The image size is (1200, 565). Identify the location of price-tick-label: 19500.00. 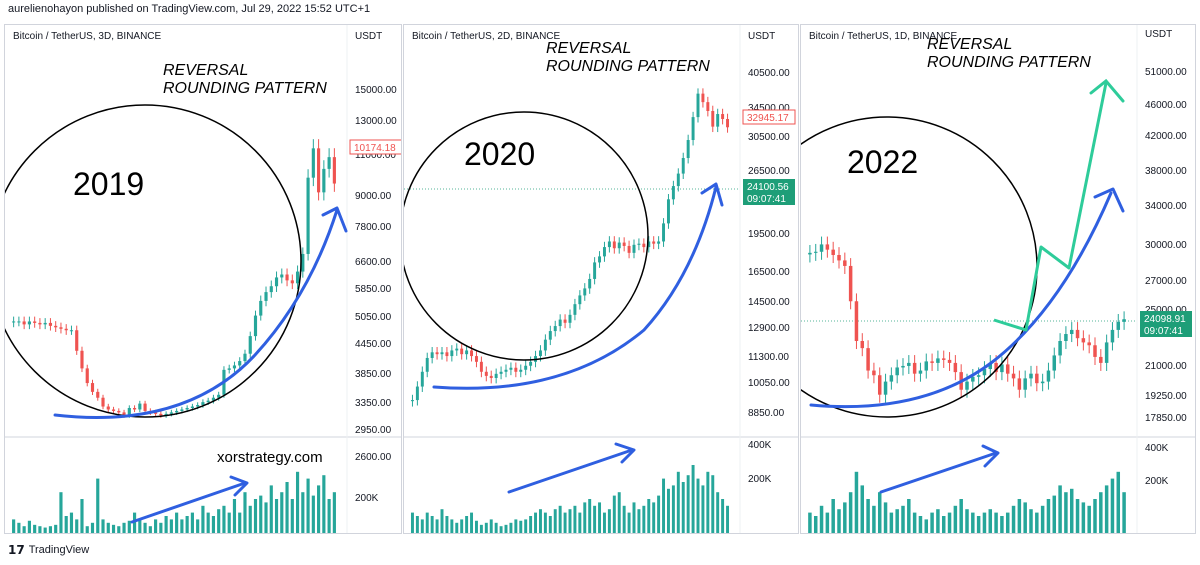
(769, 234).